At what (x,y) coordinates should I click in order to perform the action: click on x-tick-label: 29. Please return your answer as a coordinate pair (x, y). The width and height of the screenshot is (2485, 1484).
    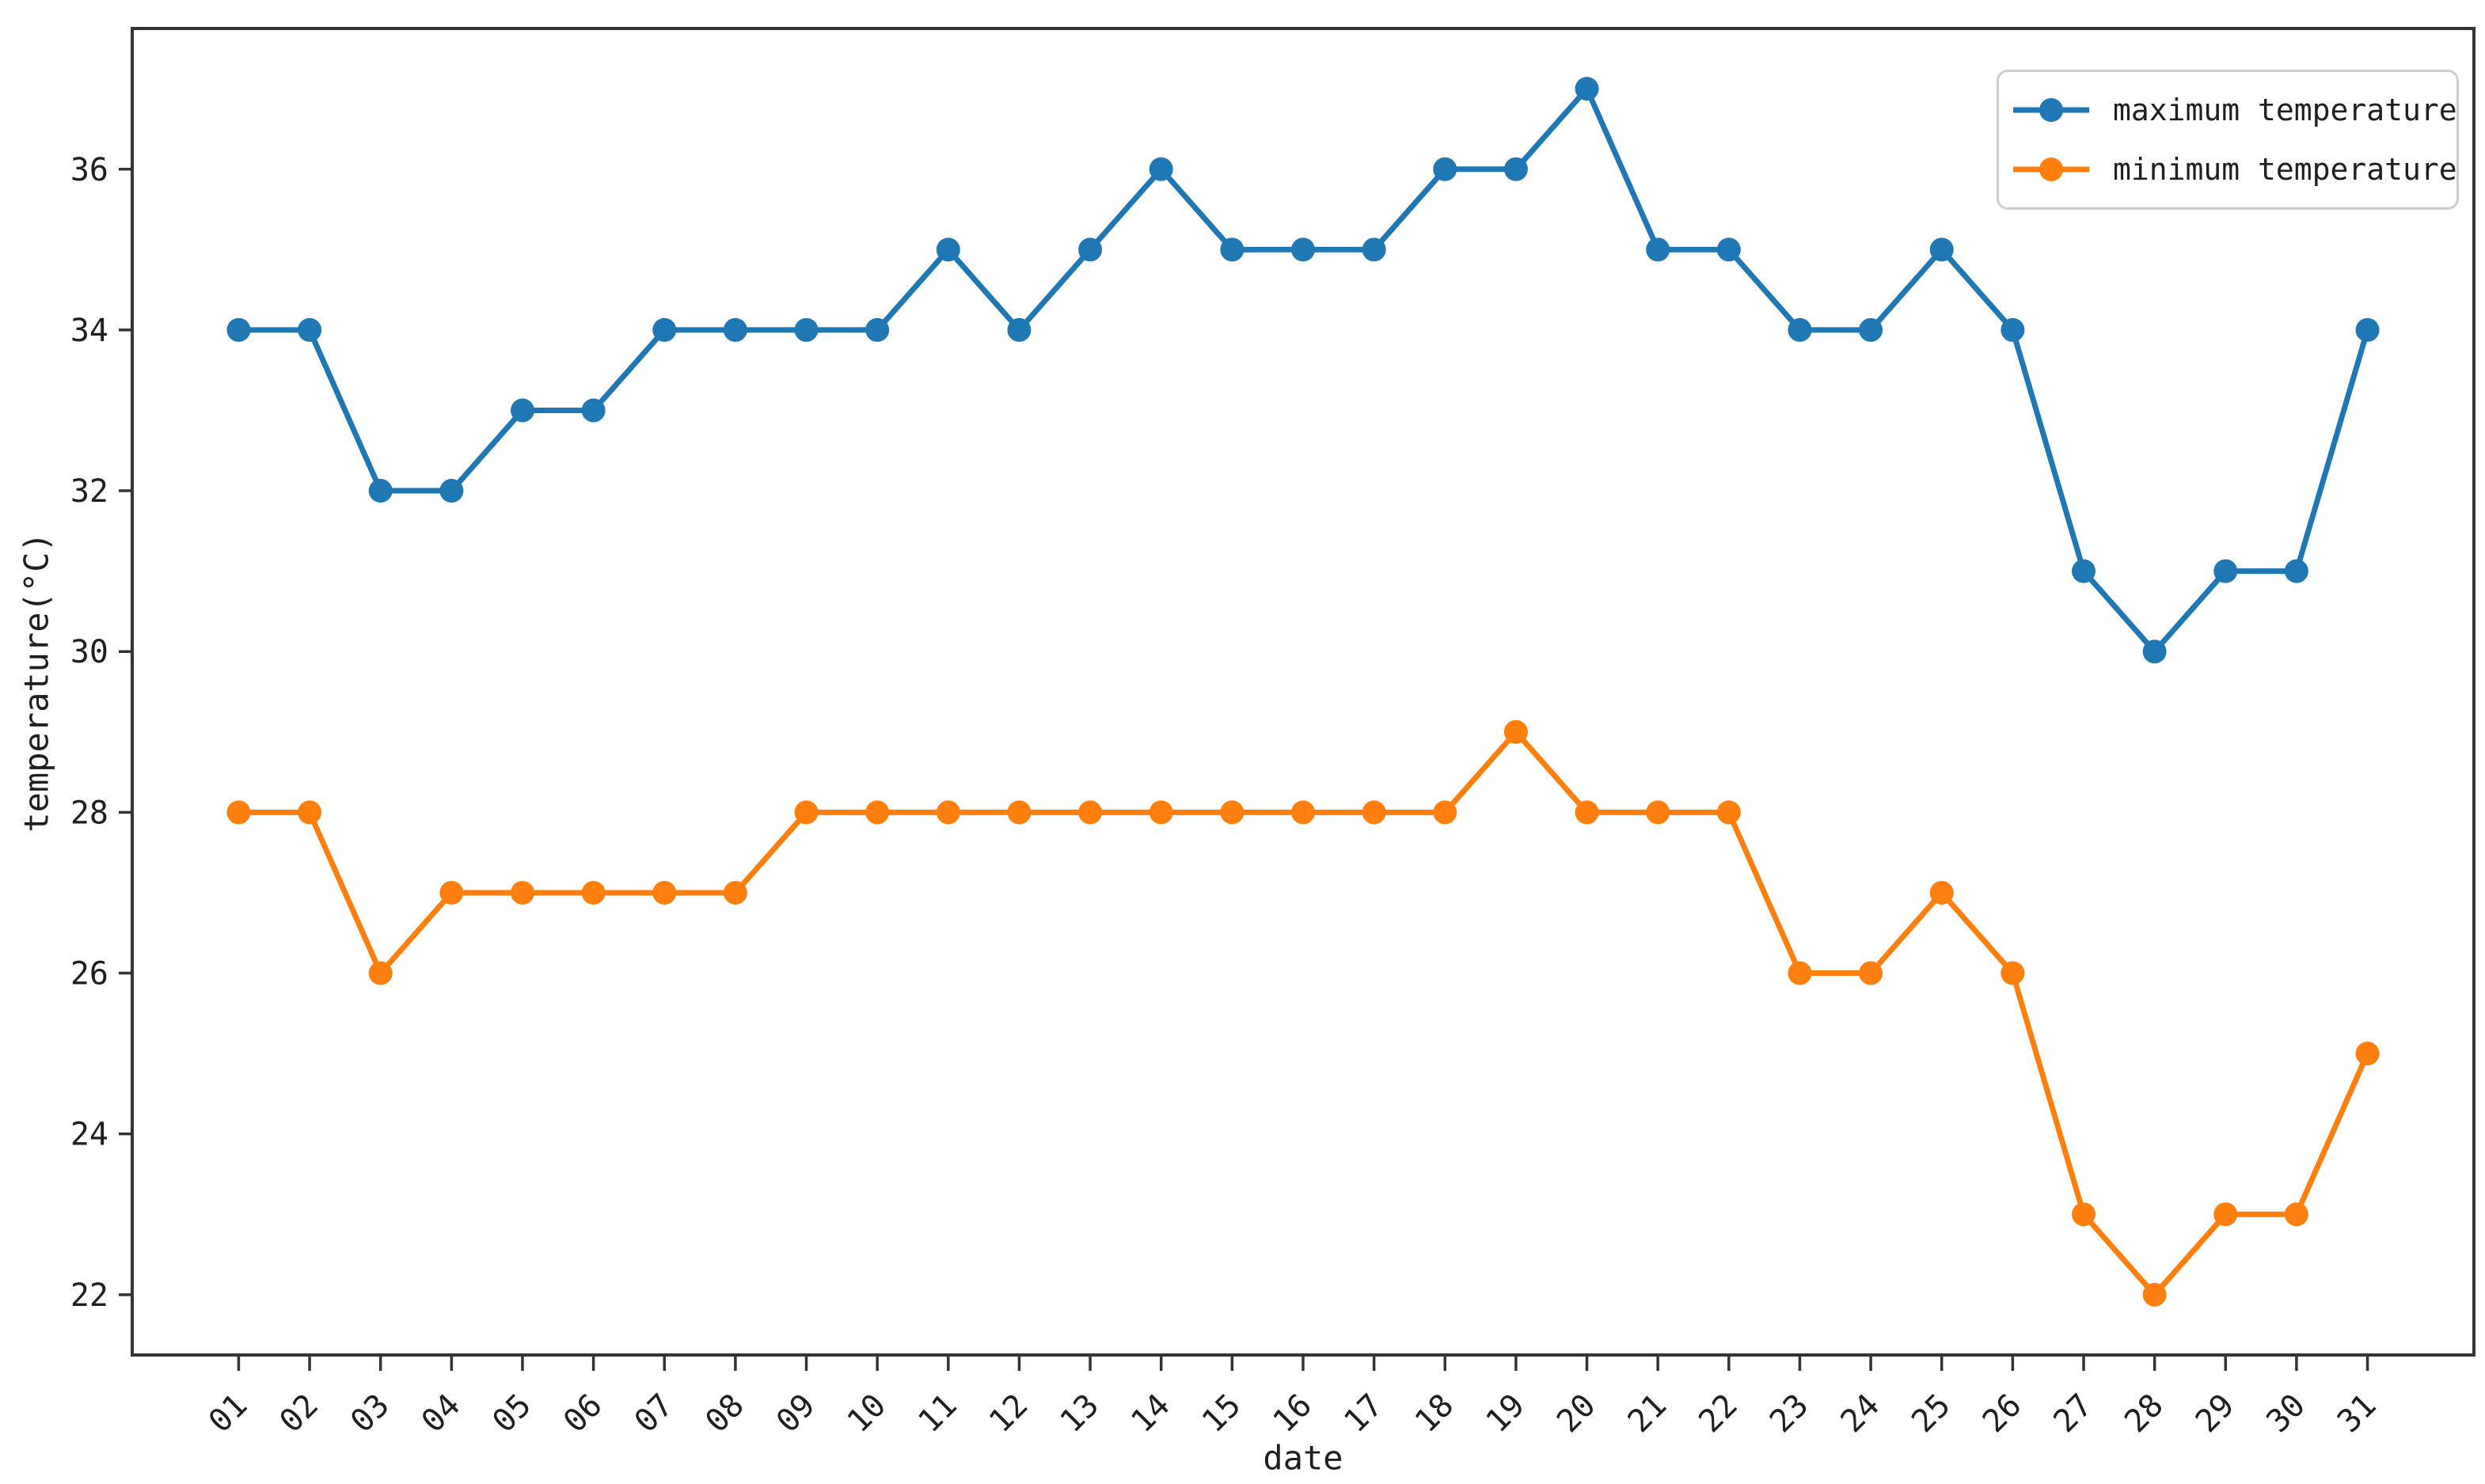
    Looking at the image, I should click on (2215, 1413).